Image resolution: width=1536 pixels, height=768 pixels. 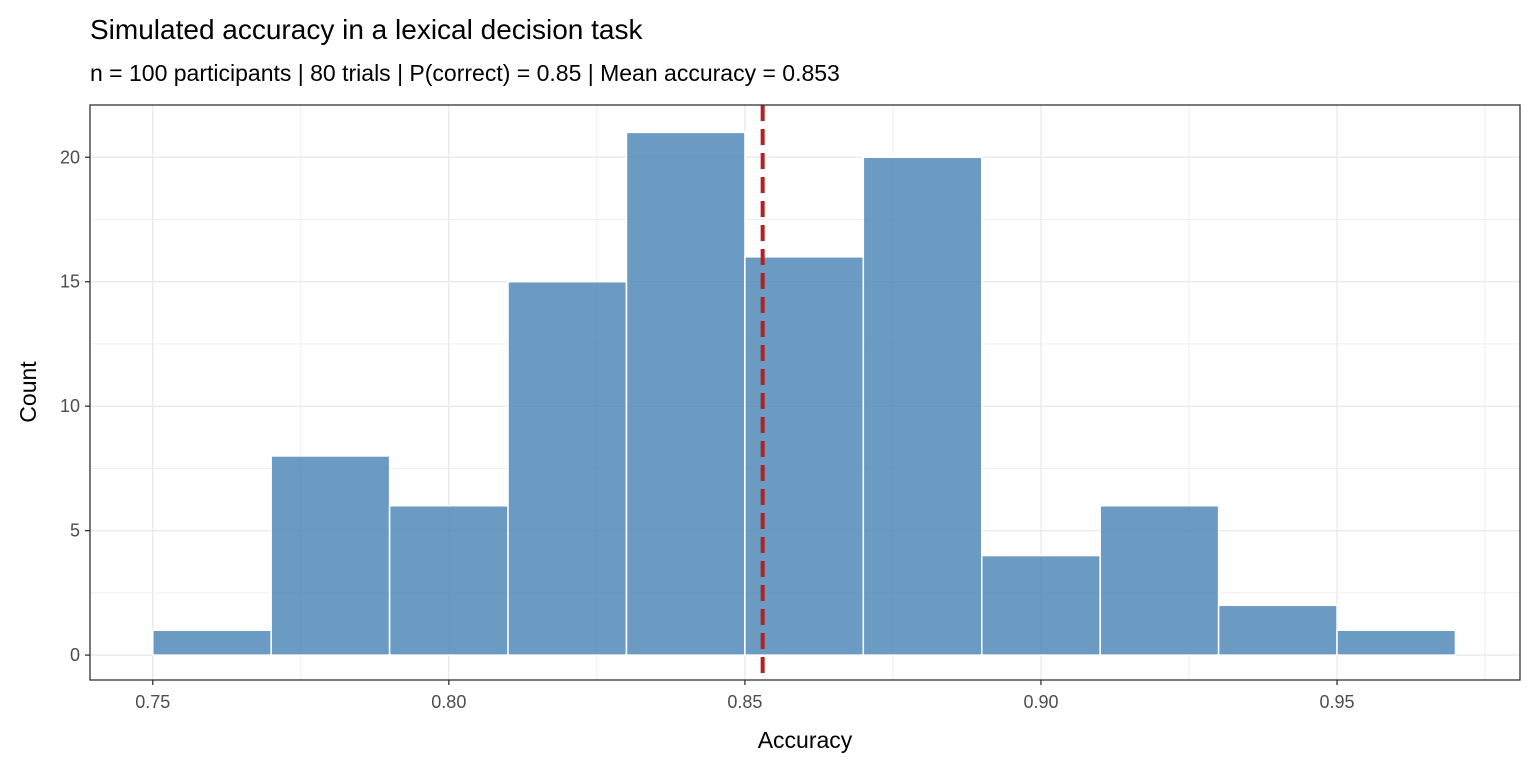 I want to click on y-axis-title: Count, so click(x=28, y=392).